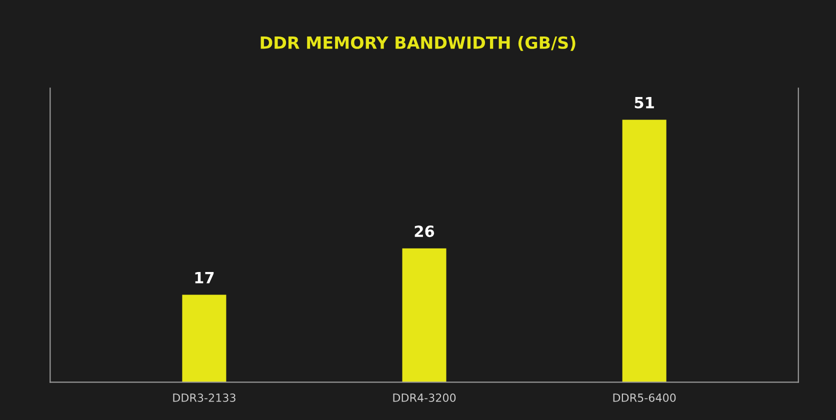 The width and height of the screenshot is (836, 420). What do you see at coordinates (644, 398) in the screenshot?
I see `x-tick-label: DDR5-6400` at bounding box center [644, 398].